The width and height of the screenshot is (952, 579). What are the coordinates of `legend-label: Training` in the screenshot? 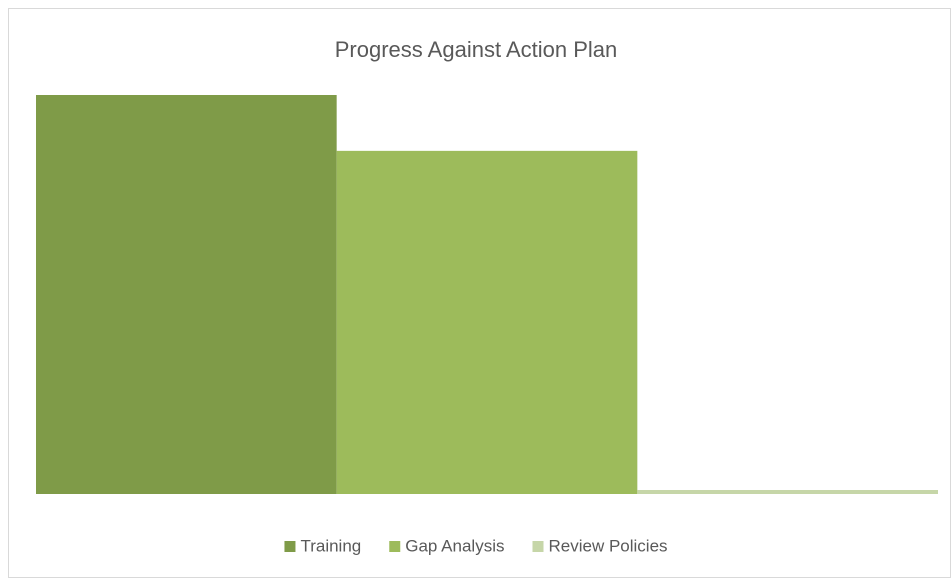 It's located at (330, 545).